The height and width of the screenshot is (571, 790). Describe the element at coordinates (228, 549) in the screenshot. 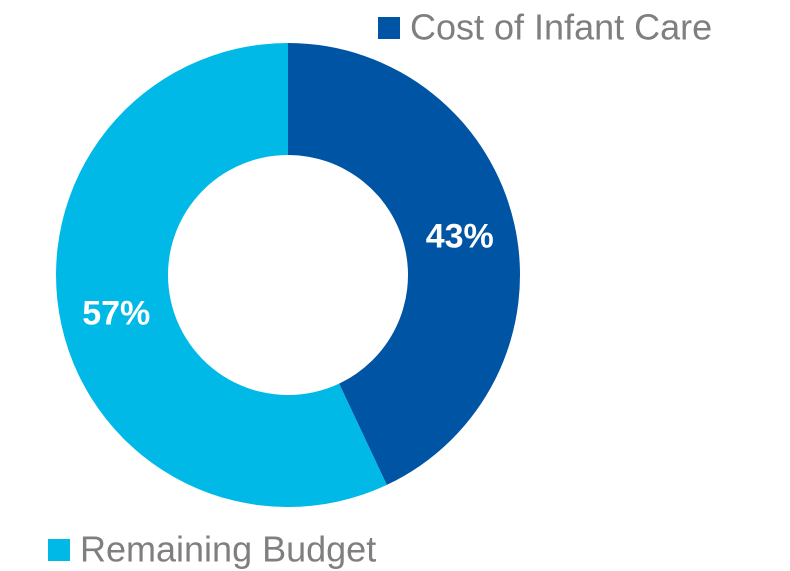

I see `legend-label: Remaining Budget` at that location.